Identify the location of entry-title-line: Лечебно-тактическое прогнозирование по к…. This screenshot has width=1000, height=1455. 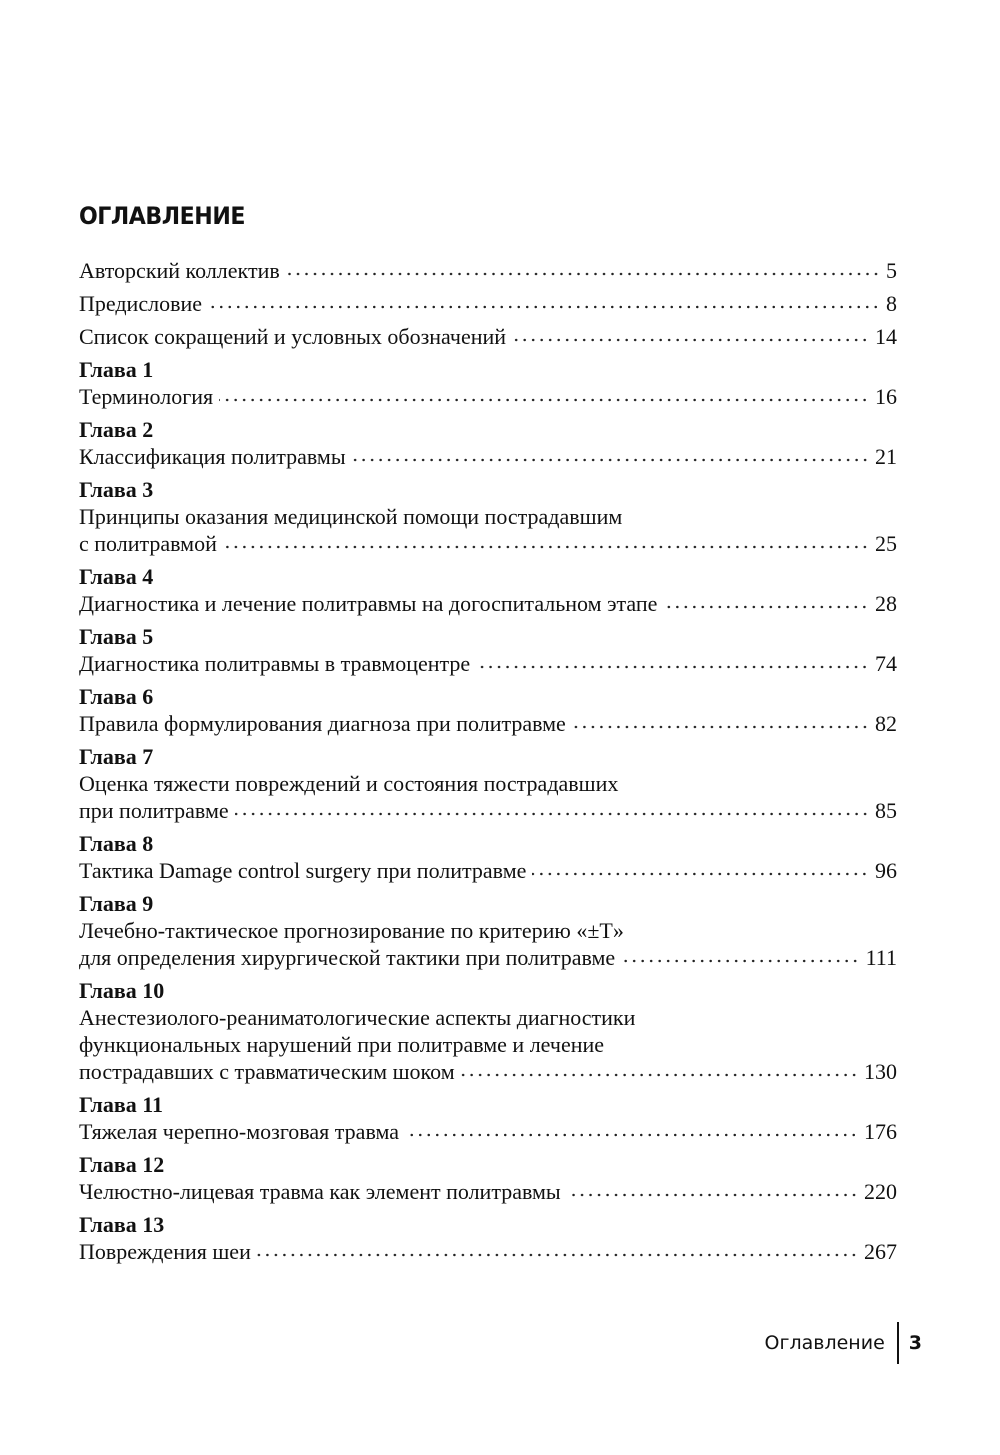
(488, 930).